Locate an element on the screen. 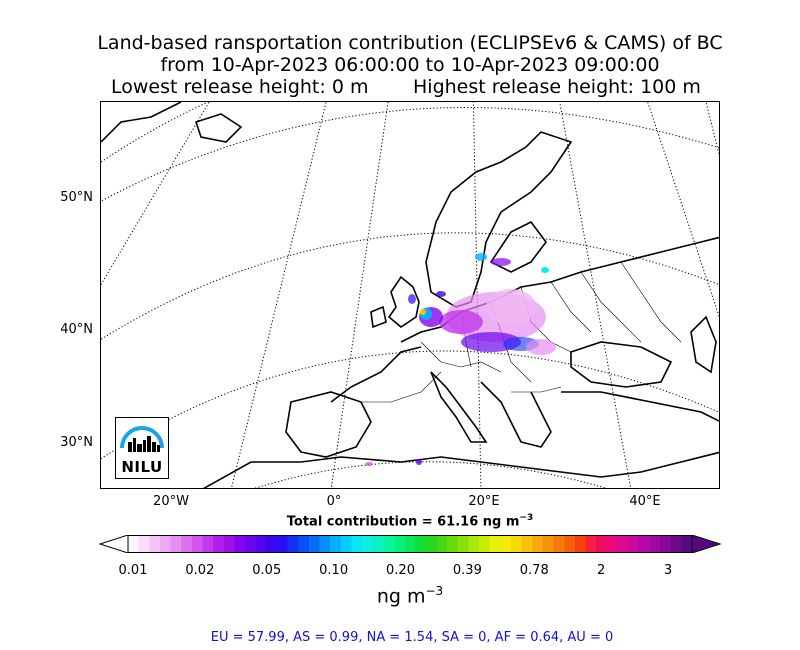 The image size is (800, 650). nilu-logo: NILU is located at coordinates (142, 448).